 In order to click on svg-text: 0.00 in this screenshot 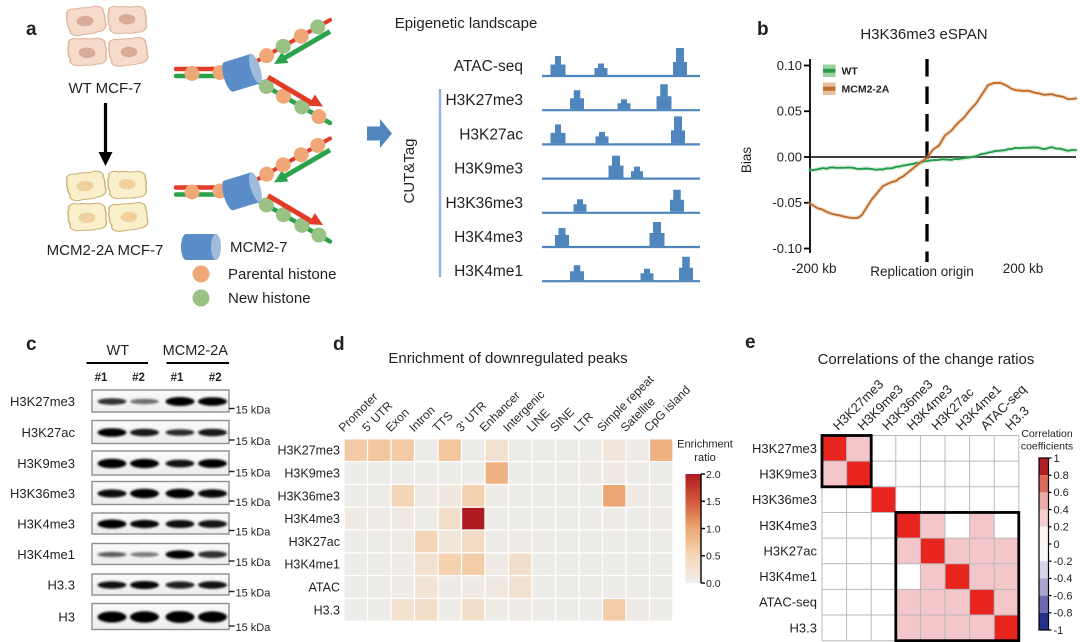, I will do `click(789, 156)`.